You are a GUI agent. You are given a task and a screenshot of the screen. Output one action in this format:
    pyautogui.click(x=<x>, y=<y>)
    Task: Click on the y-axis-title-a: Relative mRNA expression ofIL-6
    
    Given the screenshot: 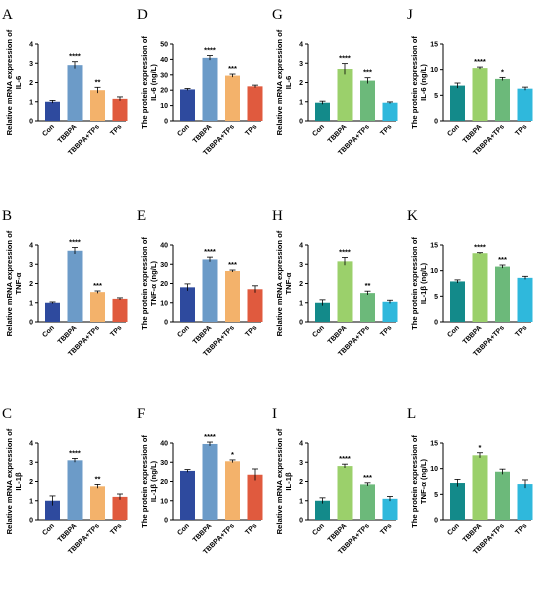 What is the action you would take?
    pyautogui.click(x=14, y=82)
    